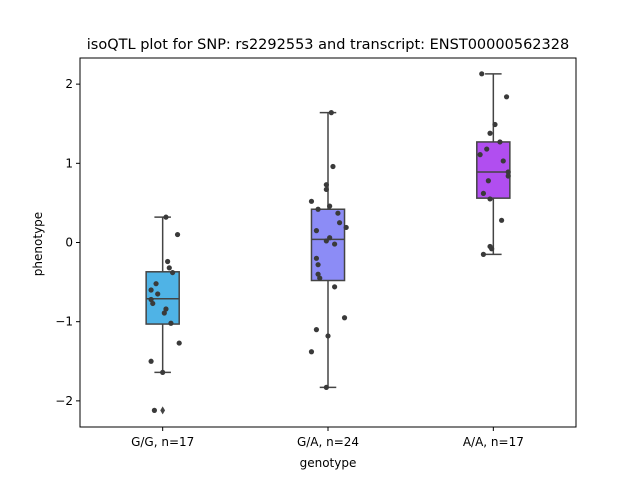  Describe the element at coordinates (328, 442) in the screenshot. I see `x-tick-label: G/A, n=24` at that location.